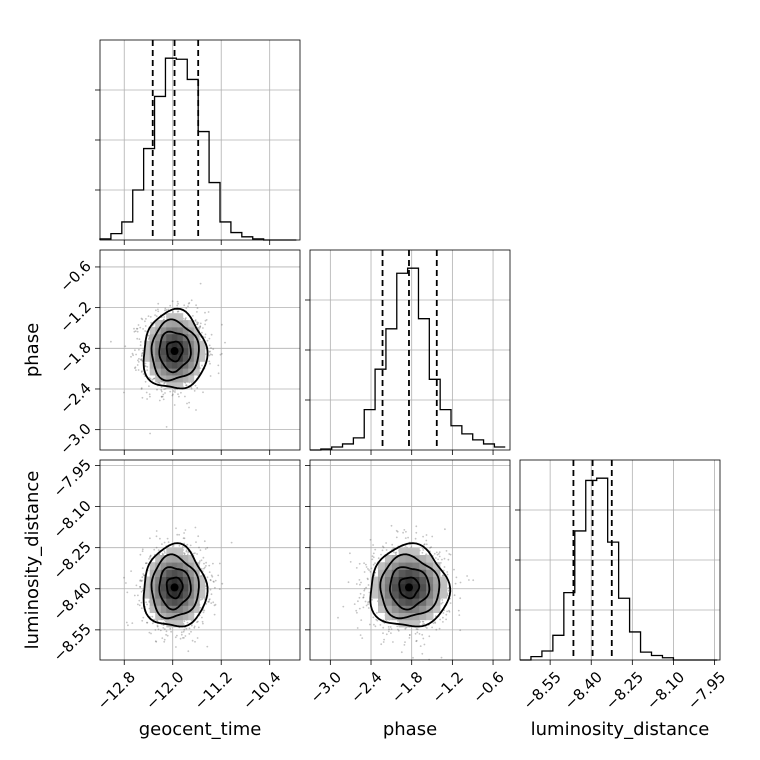  Describe the element at coordinates (326, 687) in the screenshot. I see `xtick-label-phase: −3.0` at that location.